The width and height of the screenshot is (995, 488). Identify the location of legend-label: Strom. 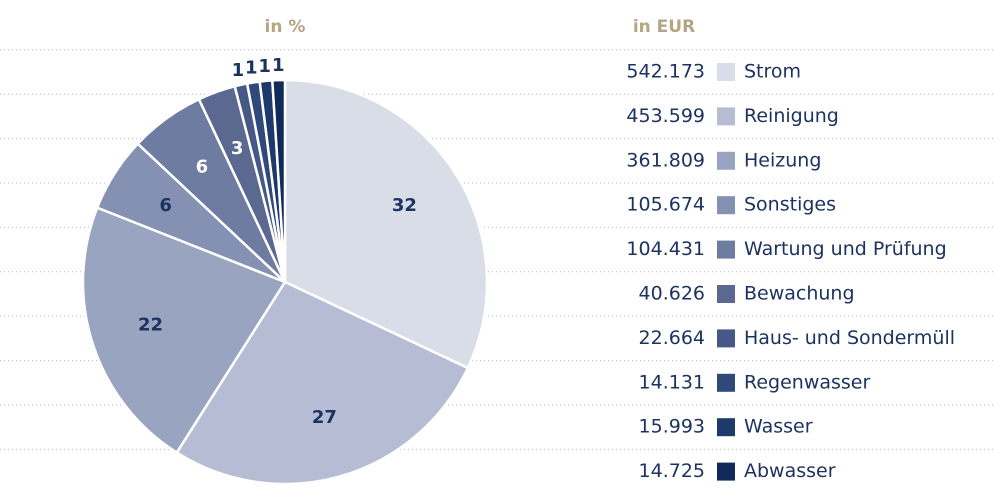
(772, 72).